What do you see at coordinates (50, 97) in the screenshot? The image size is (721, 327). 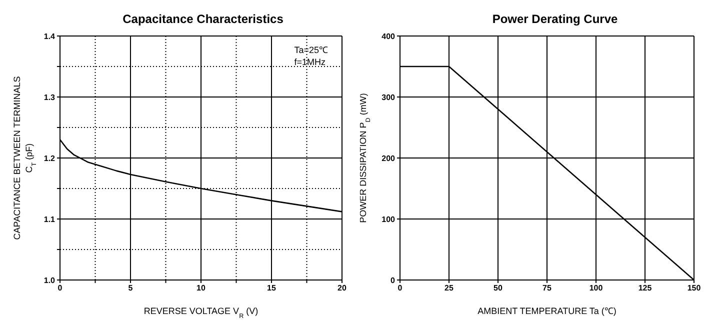 I see `y-tick-label: 1.3` at bounding box center [50, 97].